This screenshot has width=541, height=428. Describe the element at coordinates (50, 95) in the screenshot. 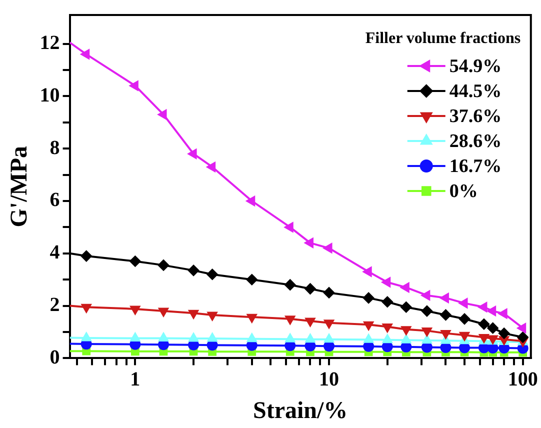

I see `y-tick-label: 10` at that location.